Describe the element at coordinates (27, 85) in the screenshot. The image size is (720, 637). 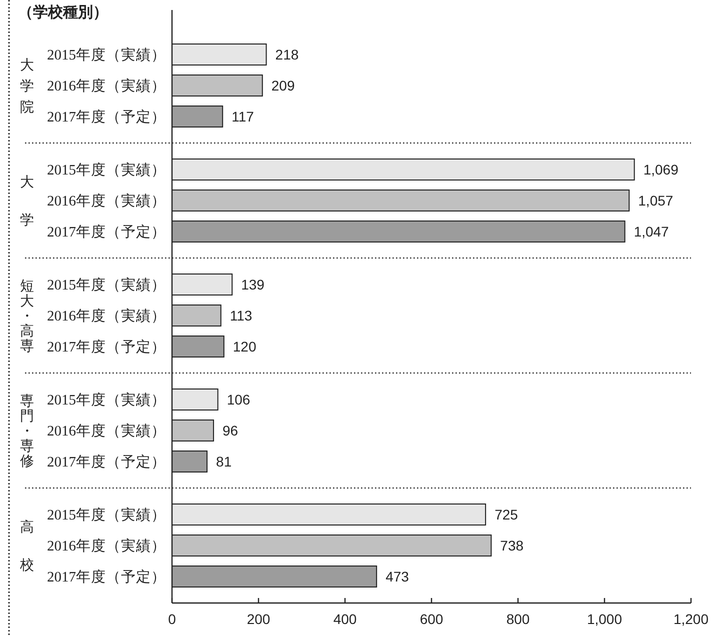
I see `y-axis-title: 大学院` at that location.